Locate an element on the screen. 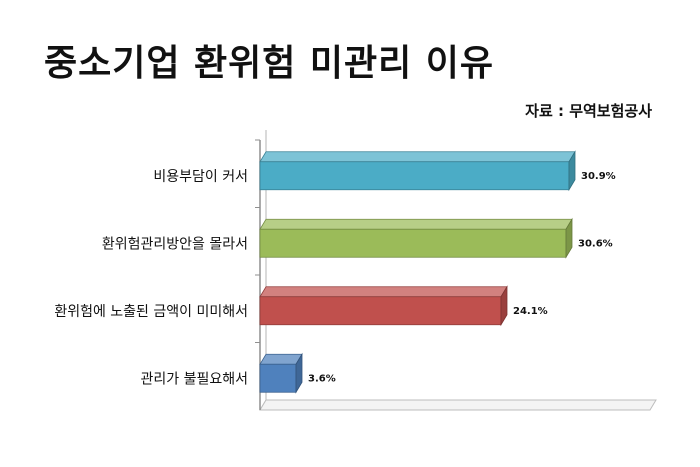 The width and height of the screenshot is (700, 467). category-label: 관리가 불필요해서 is located at coordinates (195, 379).